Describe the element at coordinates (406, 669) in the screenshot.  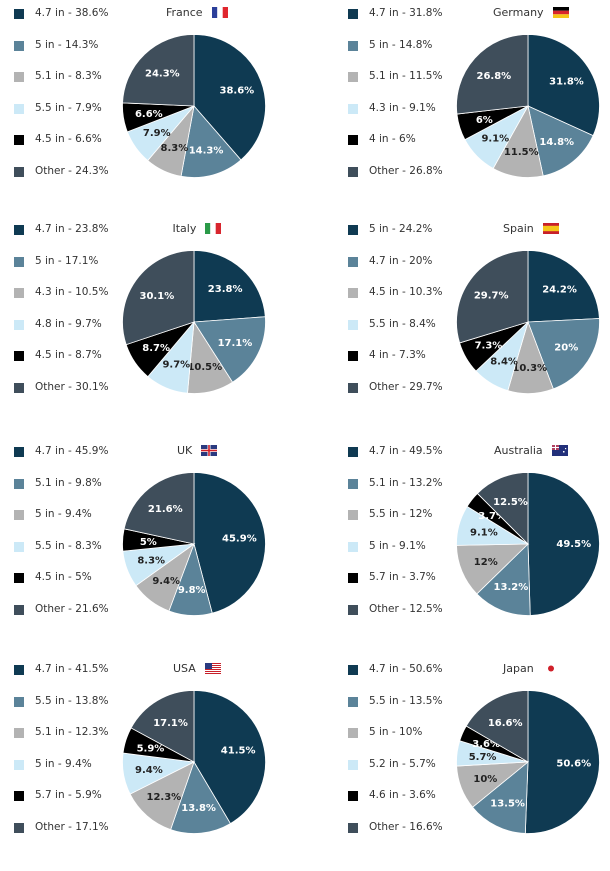
I see `legend-label: 4.7 in - 50.6%` at that location.